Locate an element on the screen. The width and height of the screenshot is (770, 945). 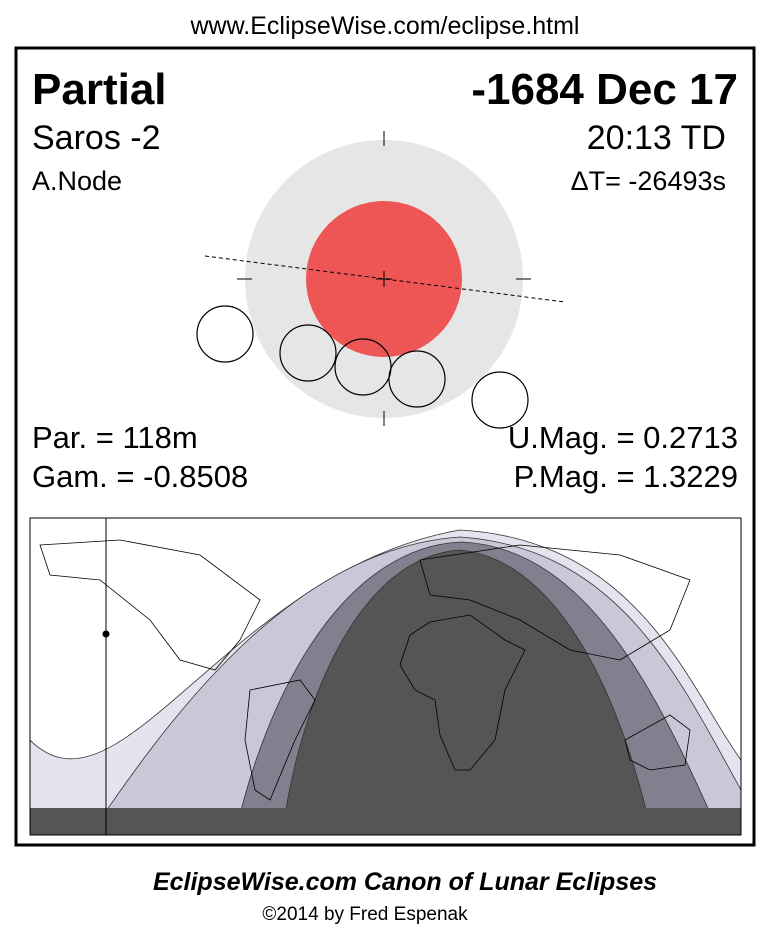
gamma: Gam. = -0.8508 is located at coordinates (140, 476).